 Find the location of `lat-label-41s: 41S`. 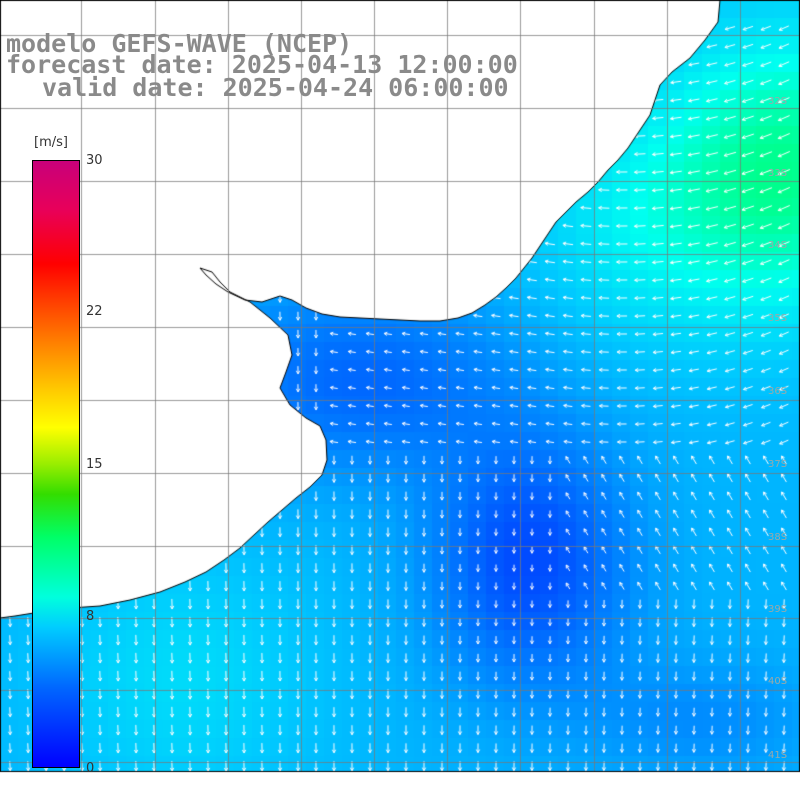

lat-label-41s: 41S is located at coordinates (778, 755).